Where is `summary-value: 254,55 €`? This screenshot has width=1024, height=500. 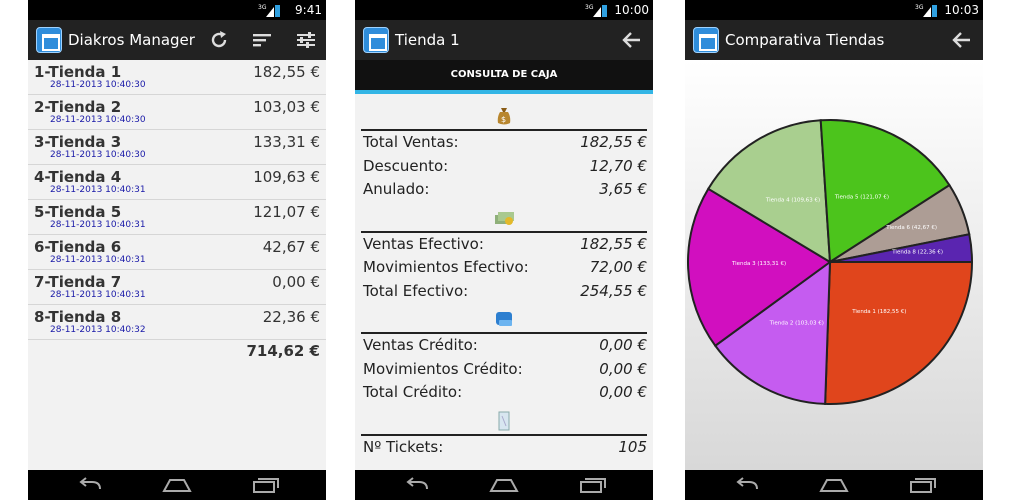 summary-value: 254,55 € is located at coordinates (613, 290).